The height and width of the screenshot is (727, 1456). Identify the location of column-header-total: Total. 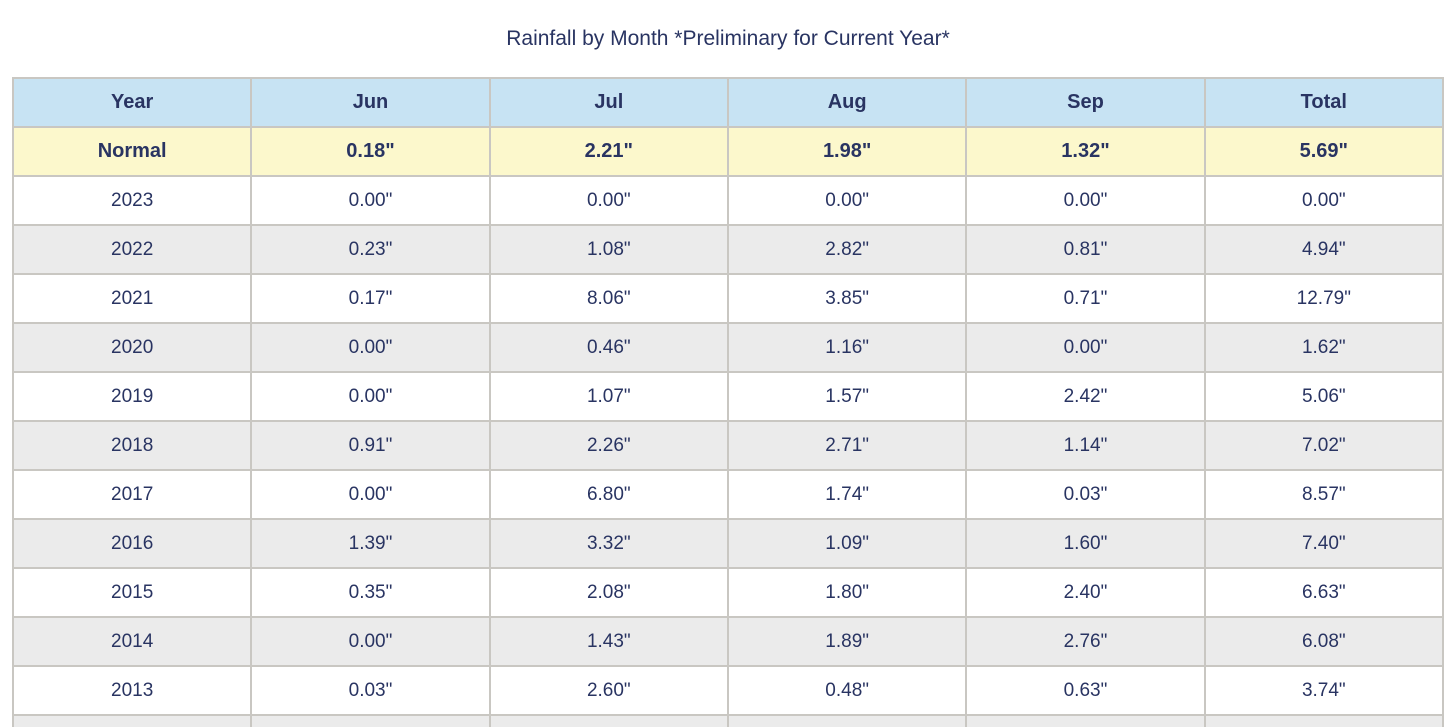
(1324, 102).